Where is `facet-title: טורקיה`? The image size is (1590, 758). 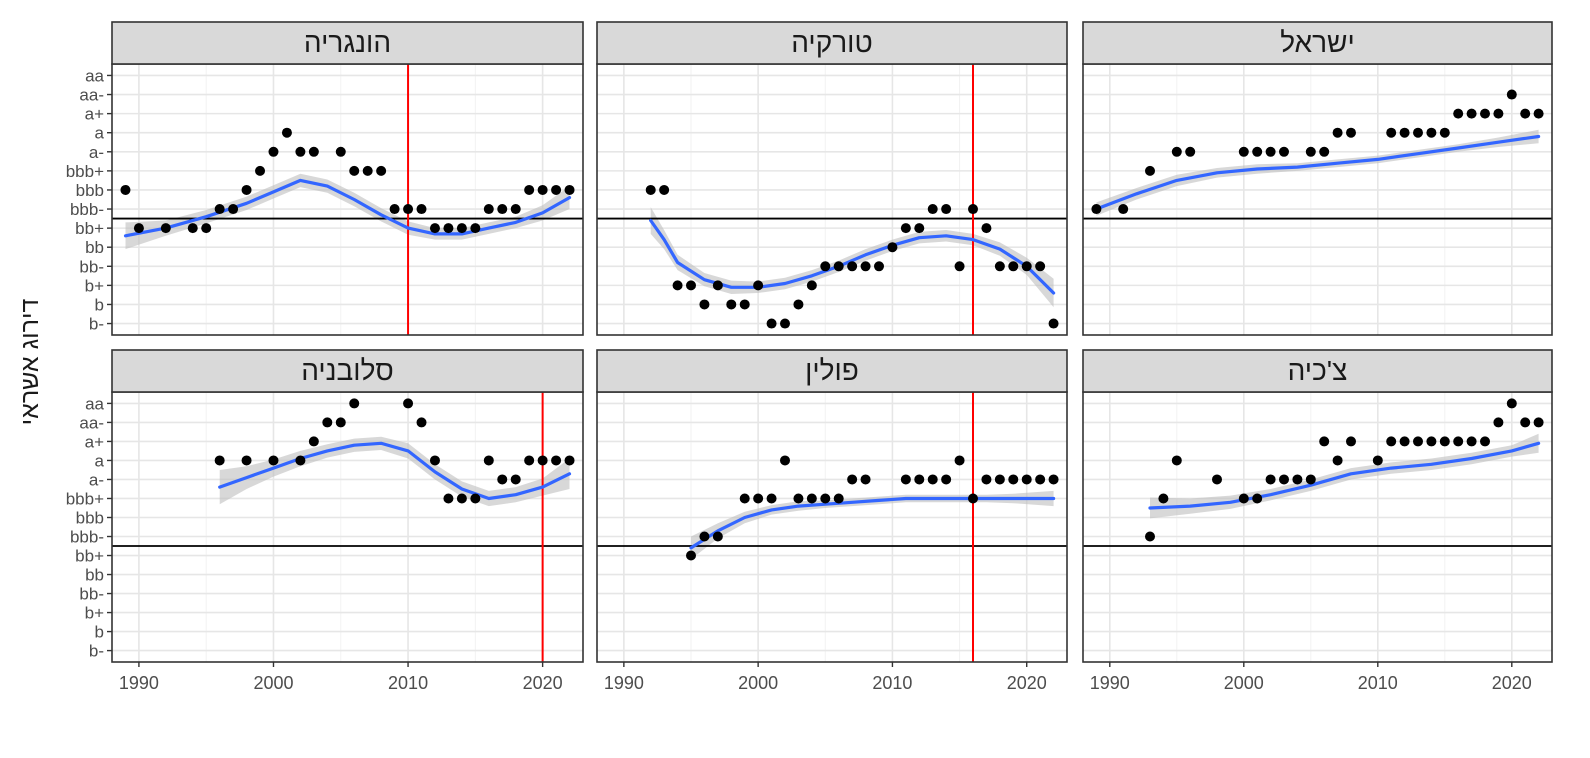
facet-title: טורקיה is located at coordinates (831, 42).